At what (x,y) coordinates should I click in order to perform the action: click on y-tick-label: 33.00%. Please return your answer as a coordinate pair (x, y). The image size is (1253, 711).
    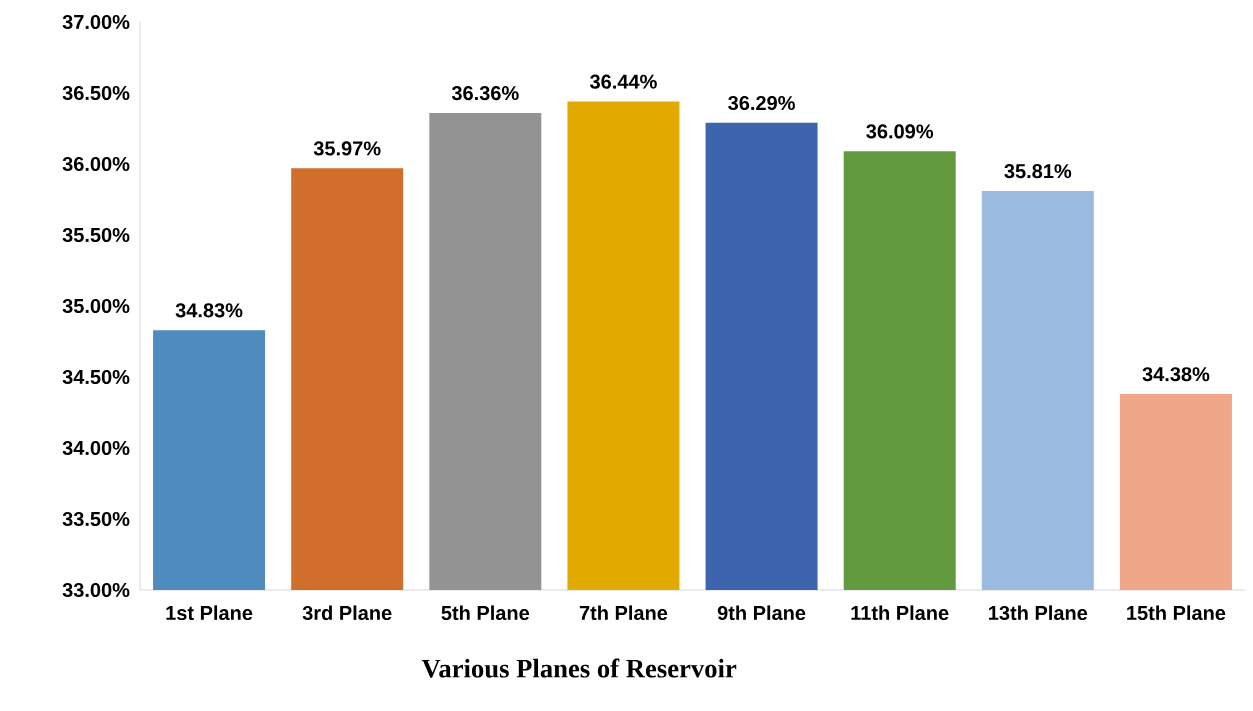
    Looking at the image, I should click on (96, 590).